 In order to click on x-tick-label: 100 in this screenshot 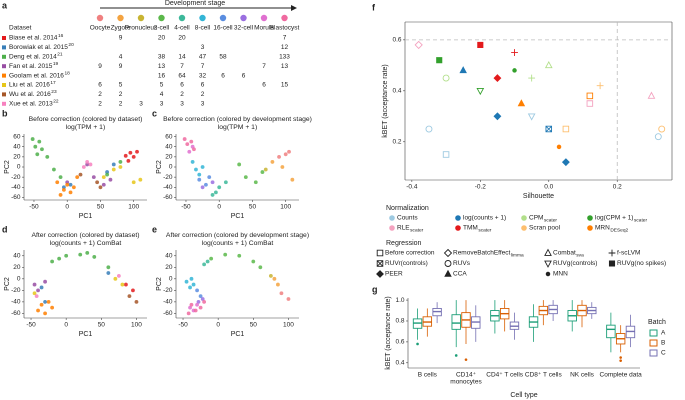, I will do `click(136, 325)`.